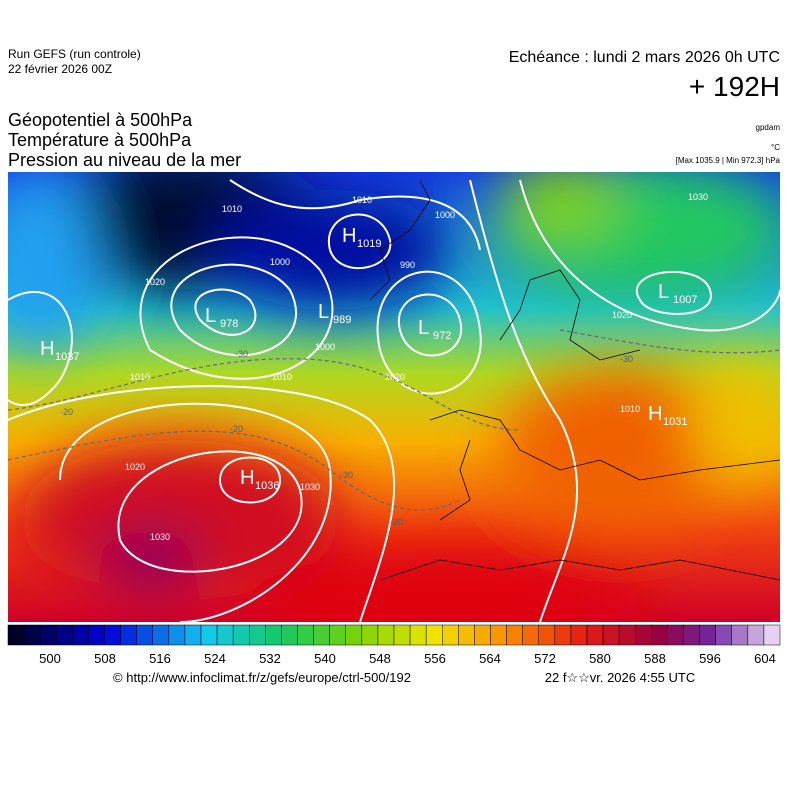 The height and width of the screenshot is (794, 788). I want to click on isobar-label: 990, so click(407, 265).